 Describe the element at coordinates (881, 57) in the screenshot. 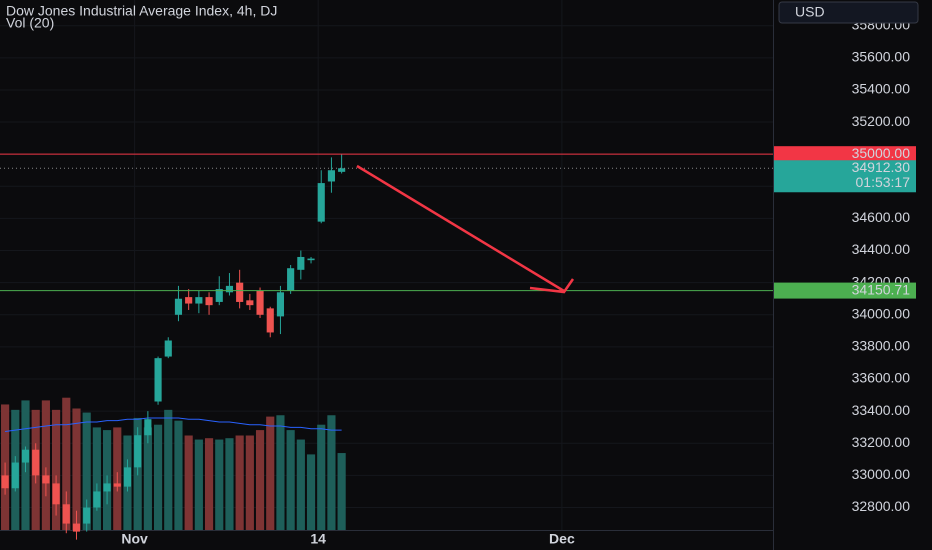

I see `y-tick-label: 35600.00` at that location.